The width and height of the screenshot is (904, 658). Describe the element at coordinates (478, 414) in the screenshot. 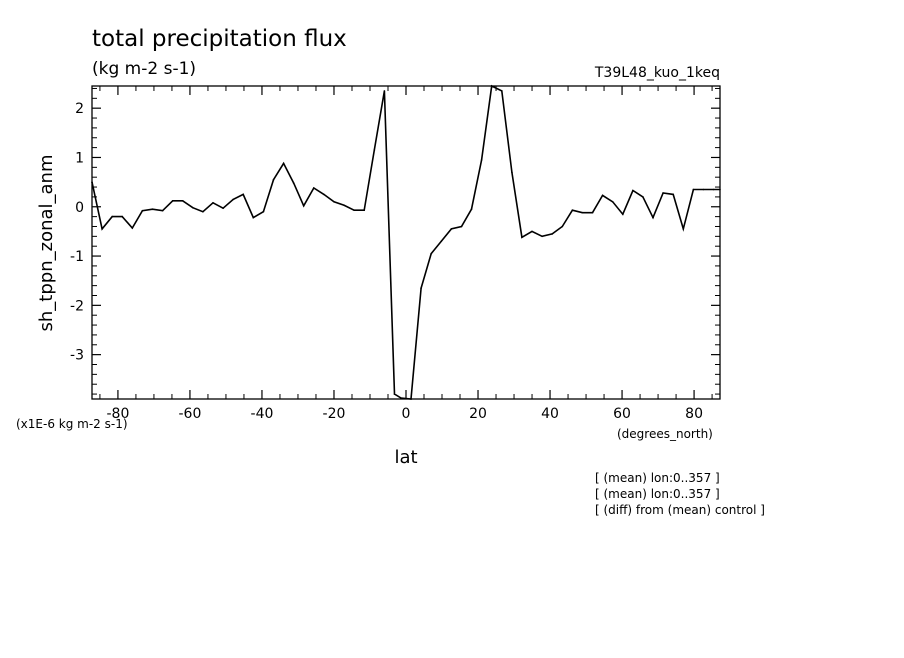

I see `x-tick-label: 20` at that location.